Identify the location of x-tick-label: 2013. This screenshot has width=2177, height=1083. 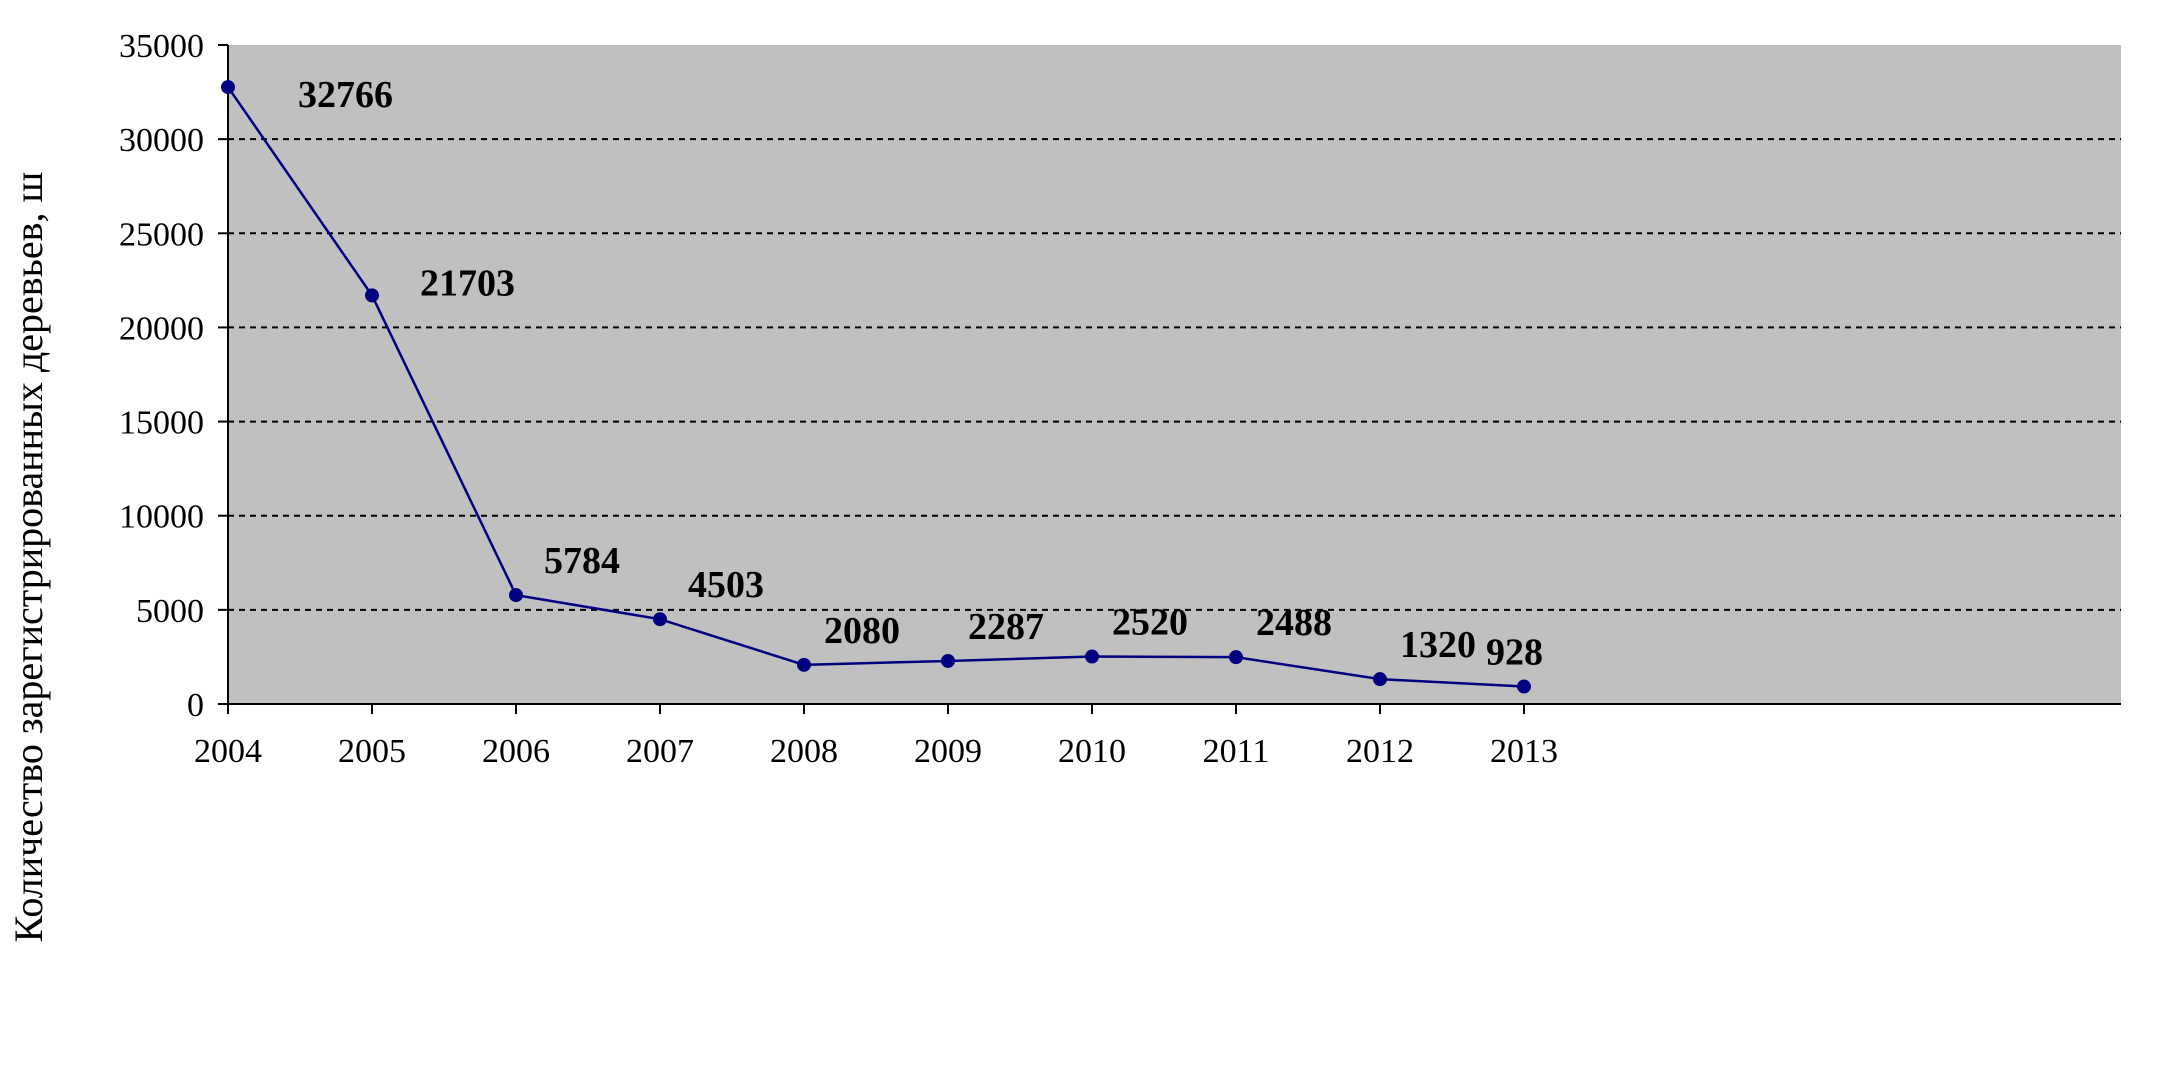
(1524, 751).